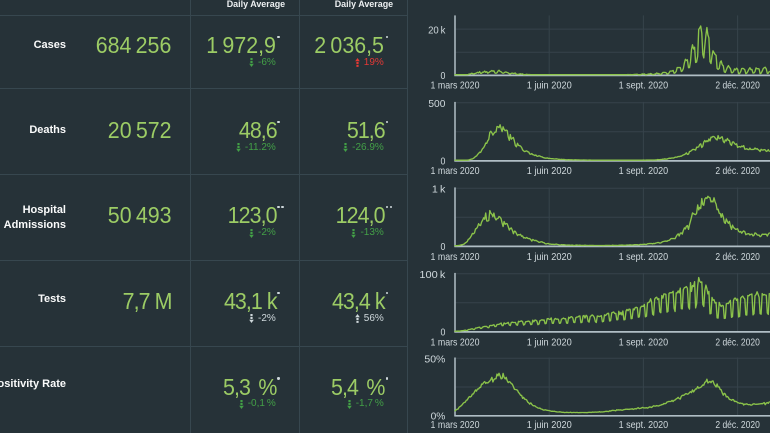 The width and height of the screenshot is (770, 433). What do you see at coordinates (438, 416) in the screenshot?
I see `svg-text: 0%` at bounding box center [438, 416].